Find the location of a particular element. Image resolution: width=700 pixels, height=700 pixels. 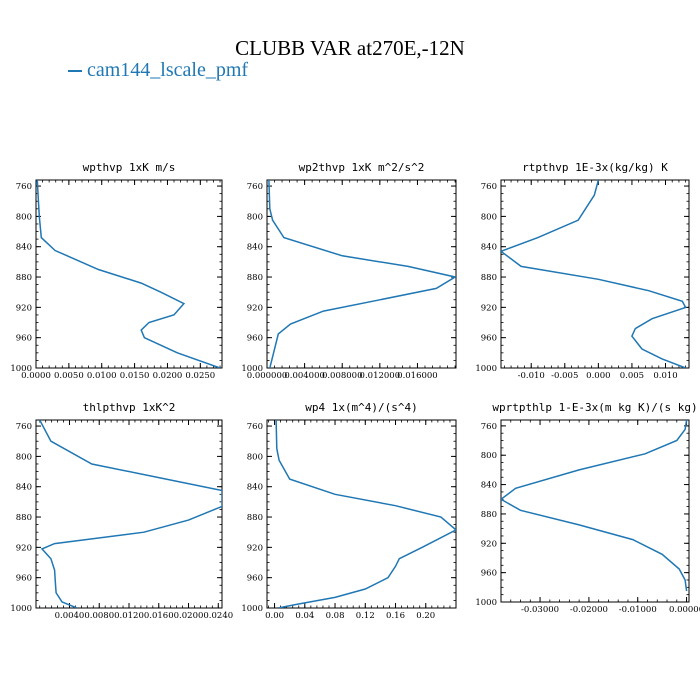

x-tick-label: 0.0100 is located at coordinates (102, 376).